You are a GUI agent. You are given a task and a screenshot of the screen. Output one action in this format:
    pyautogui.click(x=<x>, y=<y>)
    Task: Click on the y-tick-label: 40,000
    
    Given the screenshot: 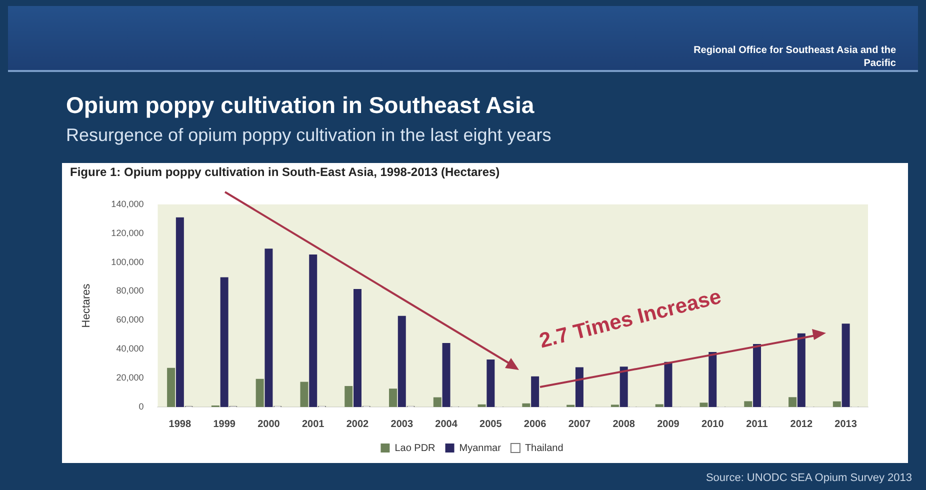 What is the action you would take?
    pyautogui.click(x=130, y=349)
    